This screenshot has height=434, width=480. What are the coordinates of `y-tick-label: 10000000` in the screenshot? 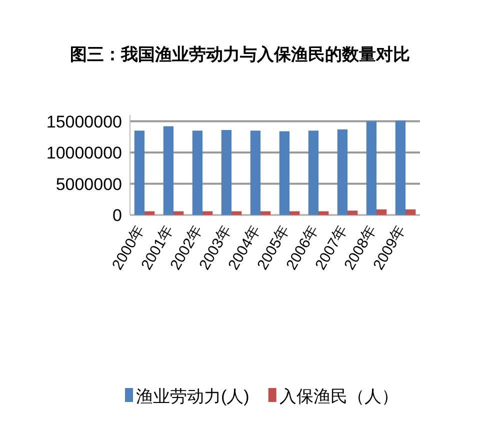 It's located at (84, 153).